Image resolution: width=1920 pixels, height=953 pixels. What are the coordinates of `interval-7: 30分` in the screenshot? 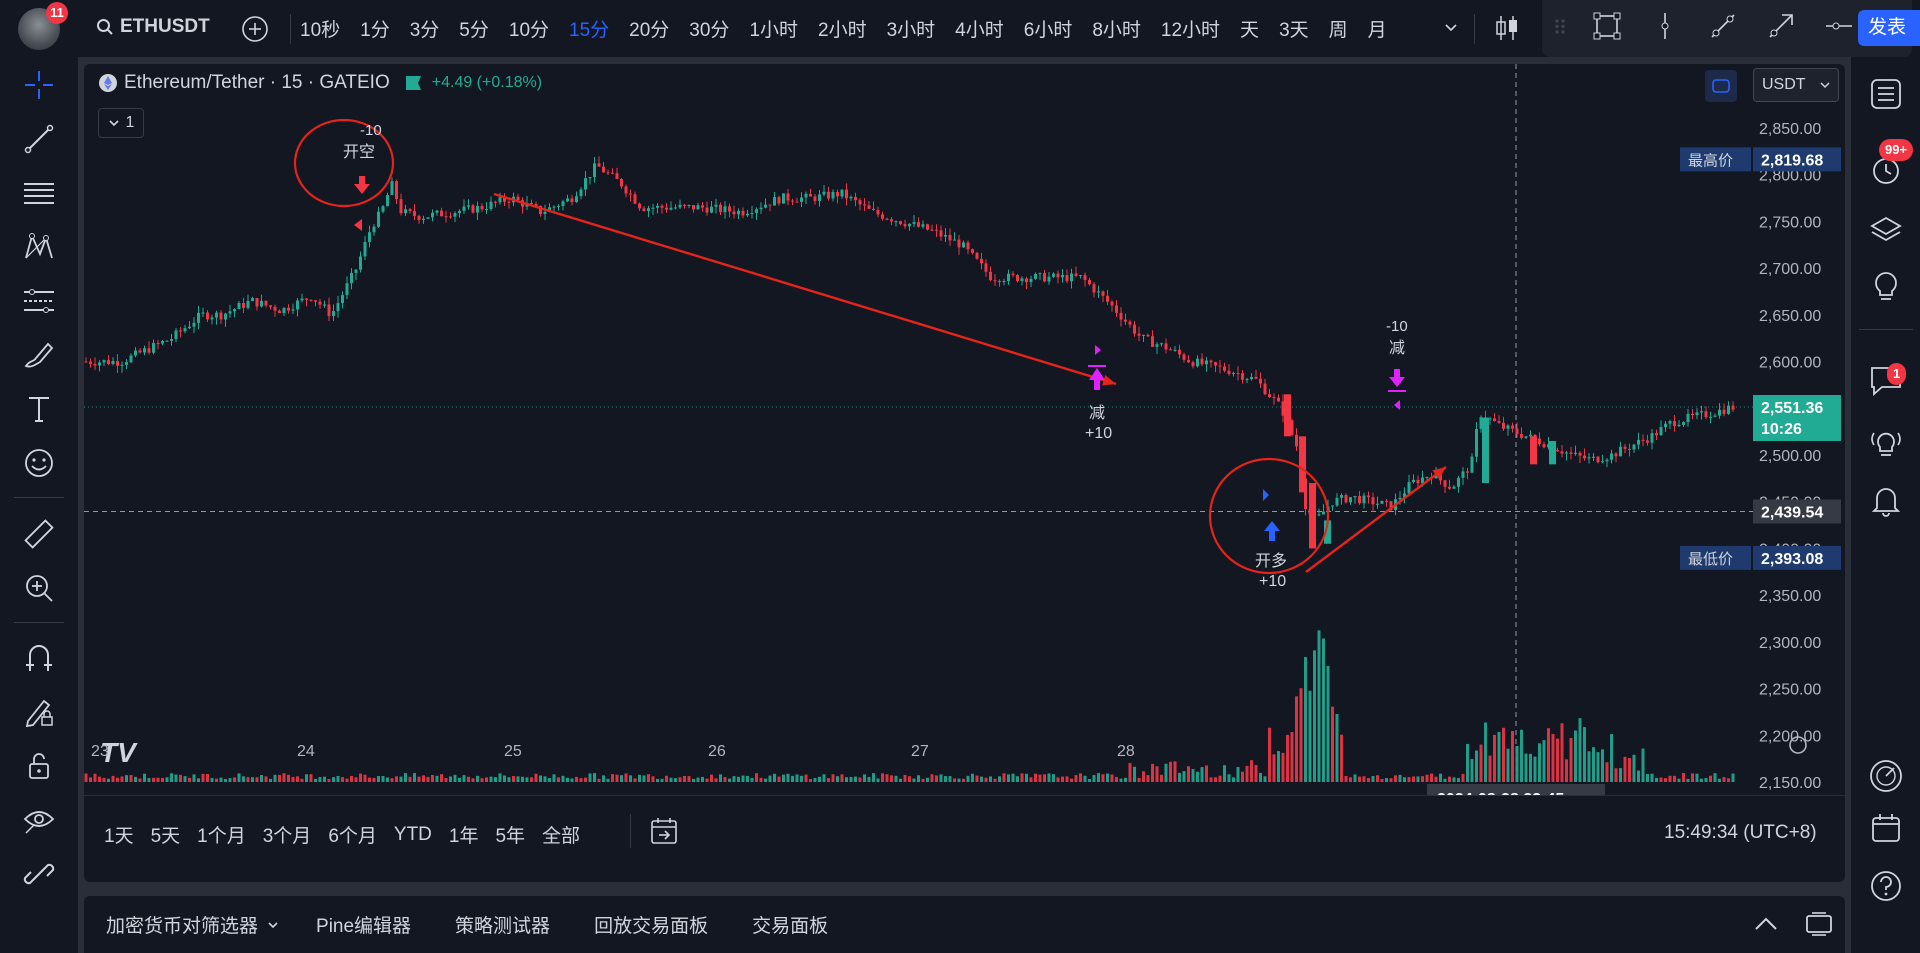 It's located at (709, 30).